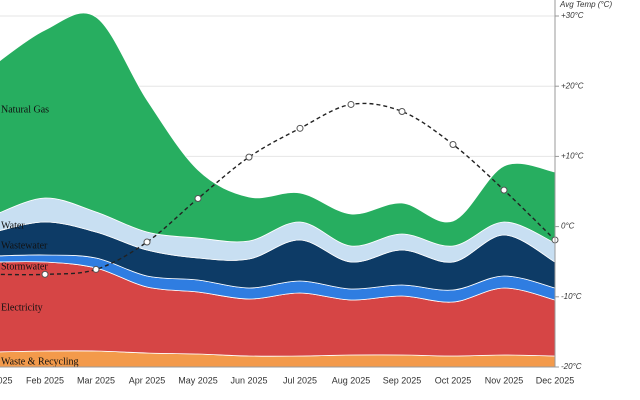  What do you see at coordinates (248, 380) in the screenshot?
I see `x-tick-label: Jun 2025` at bounding box center [248, 380].